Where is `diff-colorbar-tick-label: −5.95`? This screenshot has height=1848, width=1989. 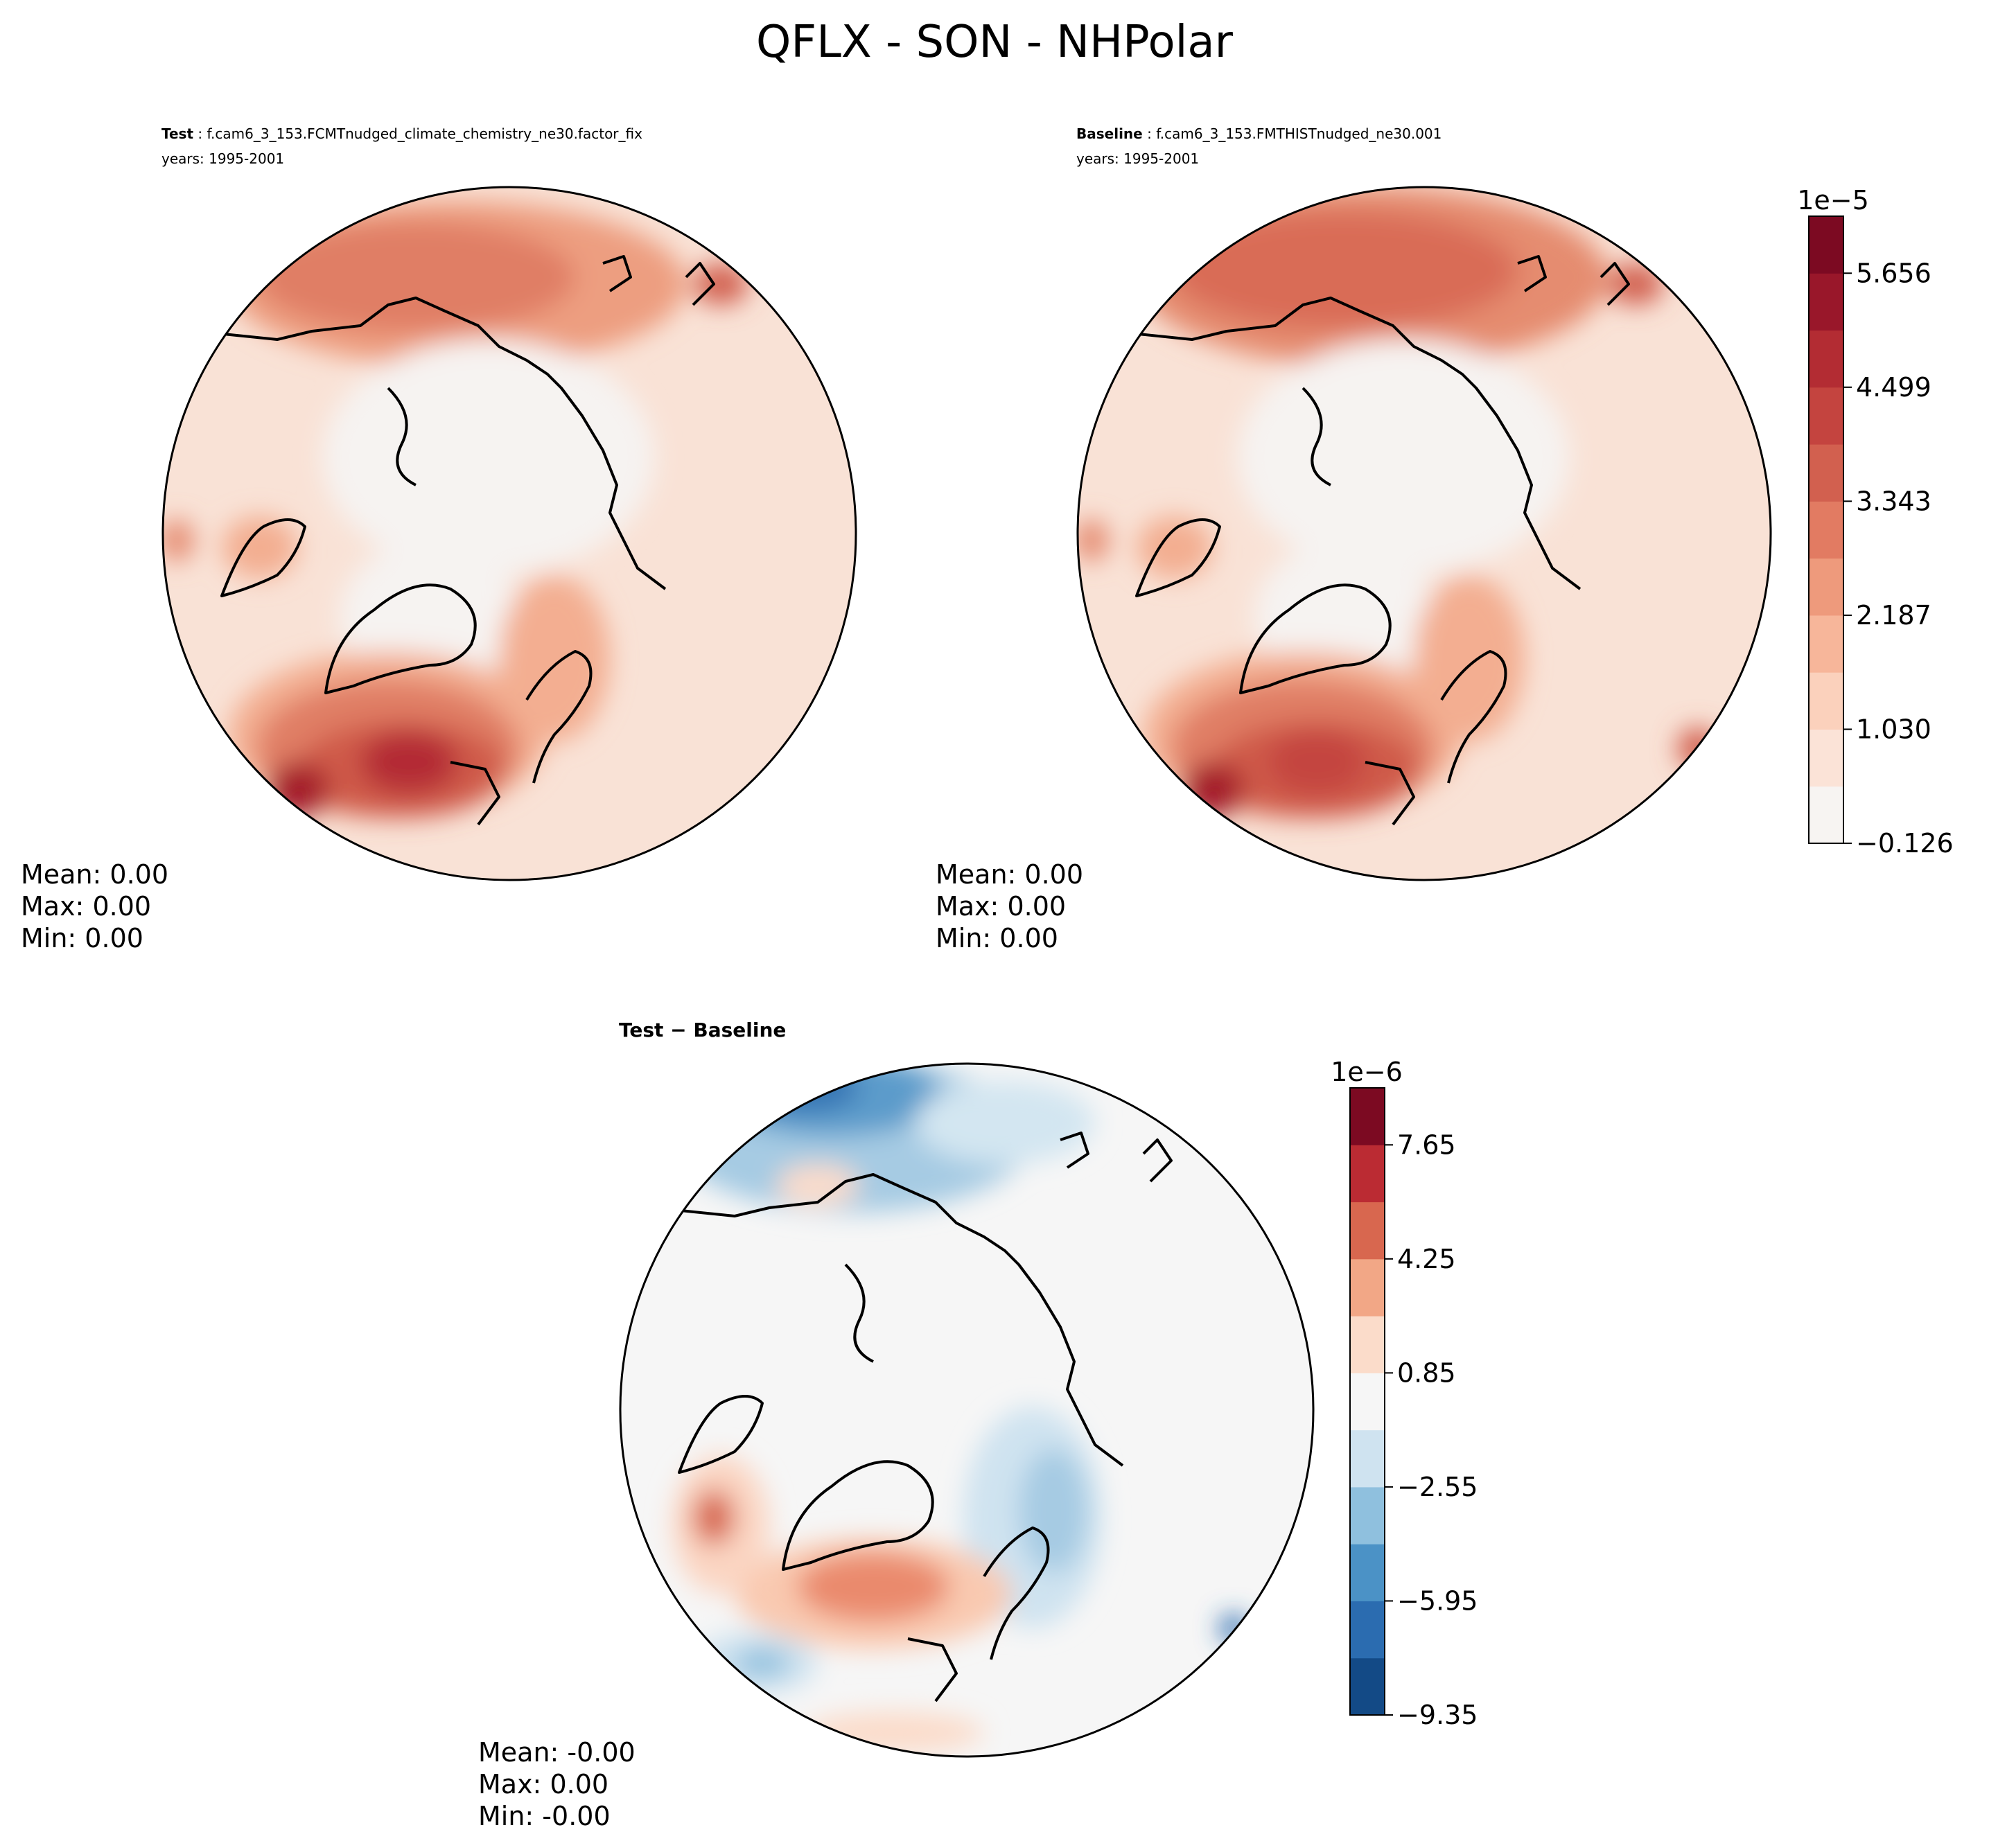 diff-colorbar-tick-label: −5.95 is located at coordinates (1437, 1600).